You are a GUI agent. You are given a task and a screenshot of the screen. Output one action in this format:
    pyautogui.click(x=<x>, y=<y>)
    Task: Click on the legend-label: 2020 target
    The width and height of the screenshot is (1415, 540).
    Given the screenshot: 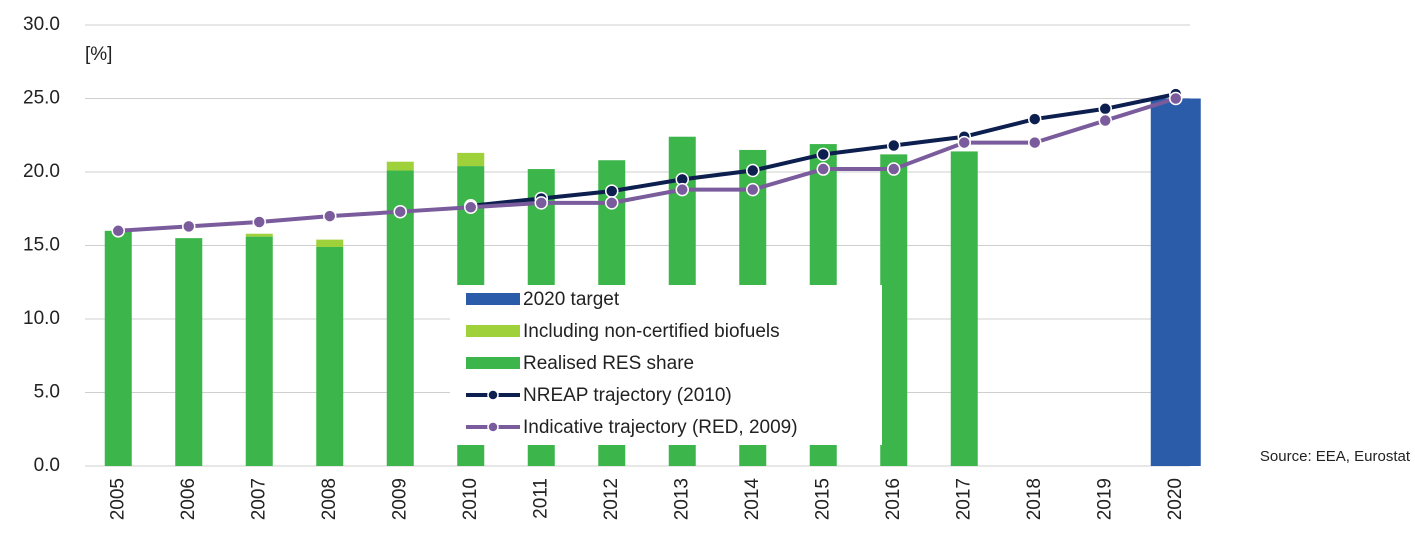 What is the action you would take?
    pyautogui.click(x=571, y=299)
    